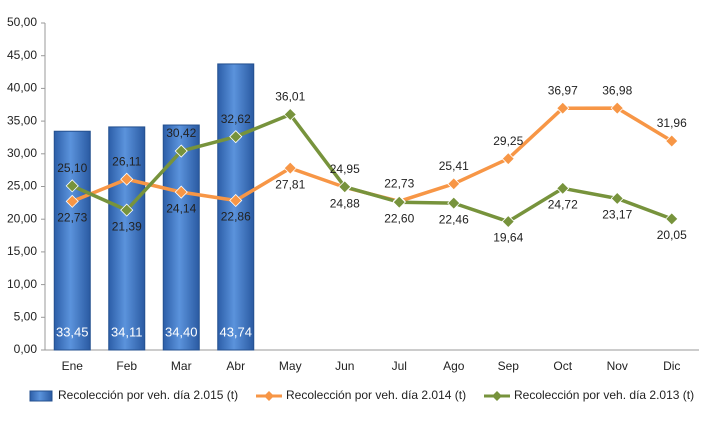 The width and height of the screenshot is (716, 429). What do you see at coordinates (181, 331) in the screenshot?
I see `bar-label: 34,40` at bounding box center [181, 331].